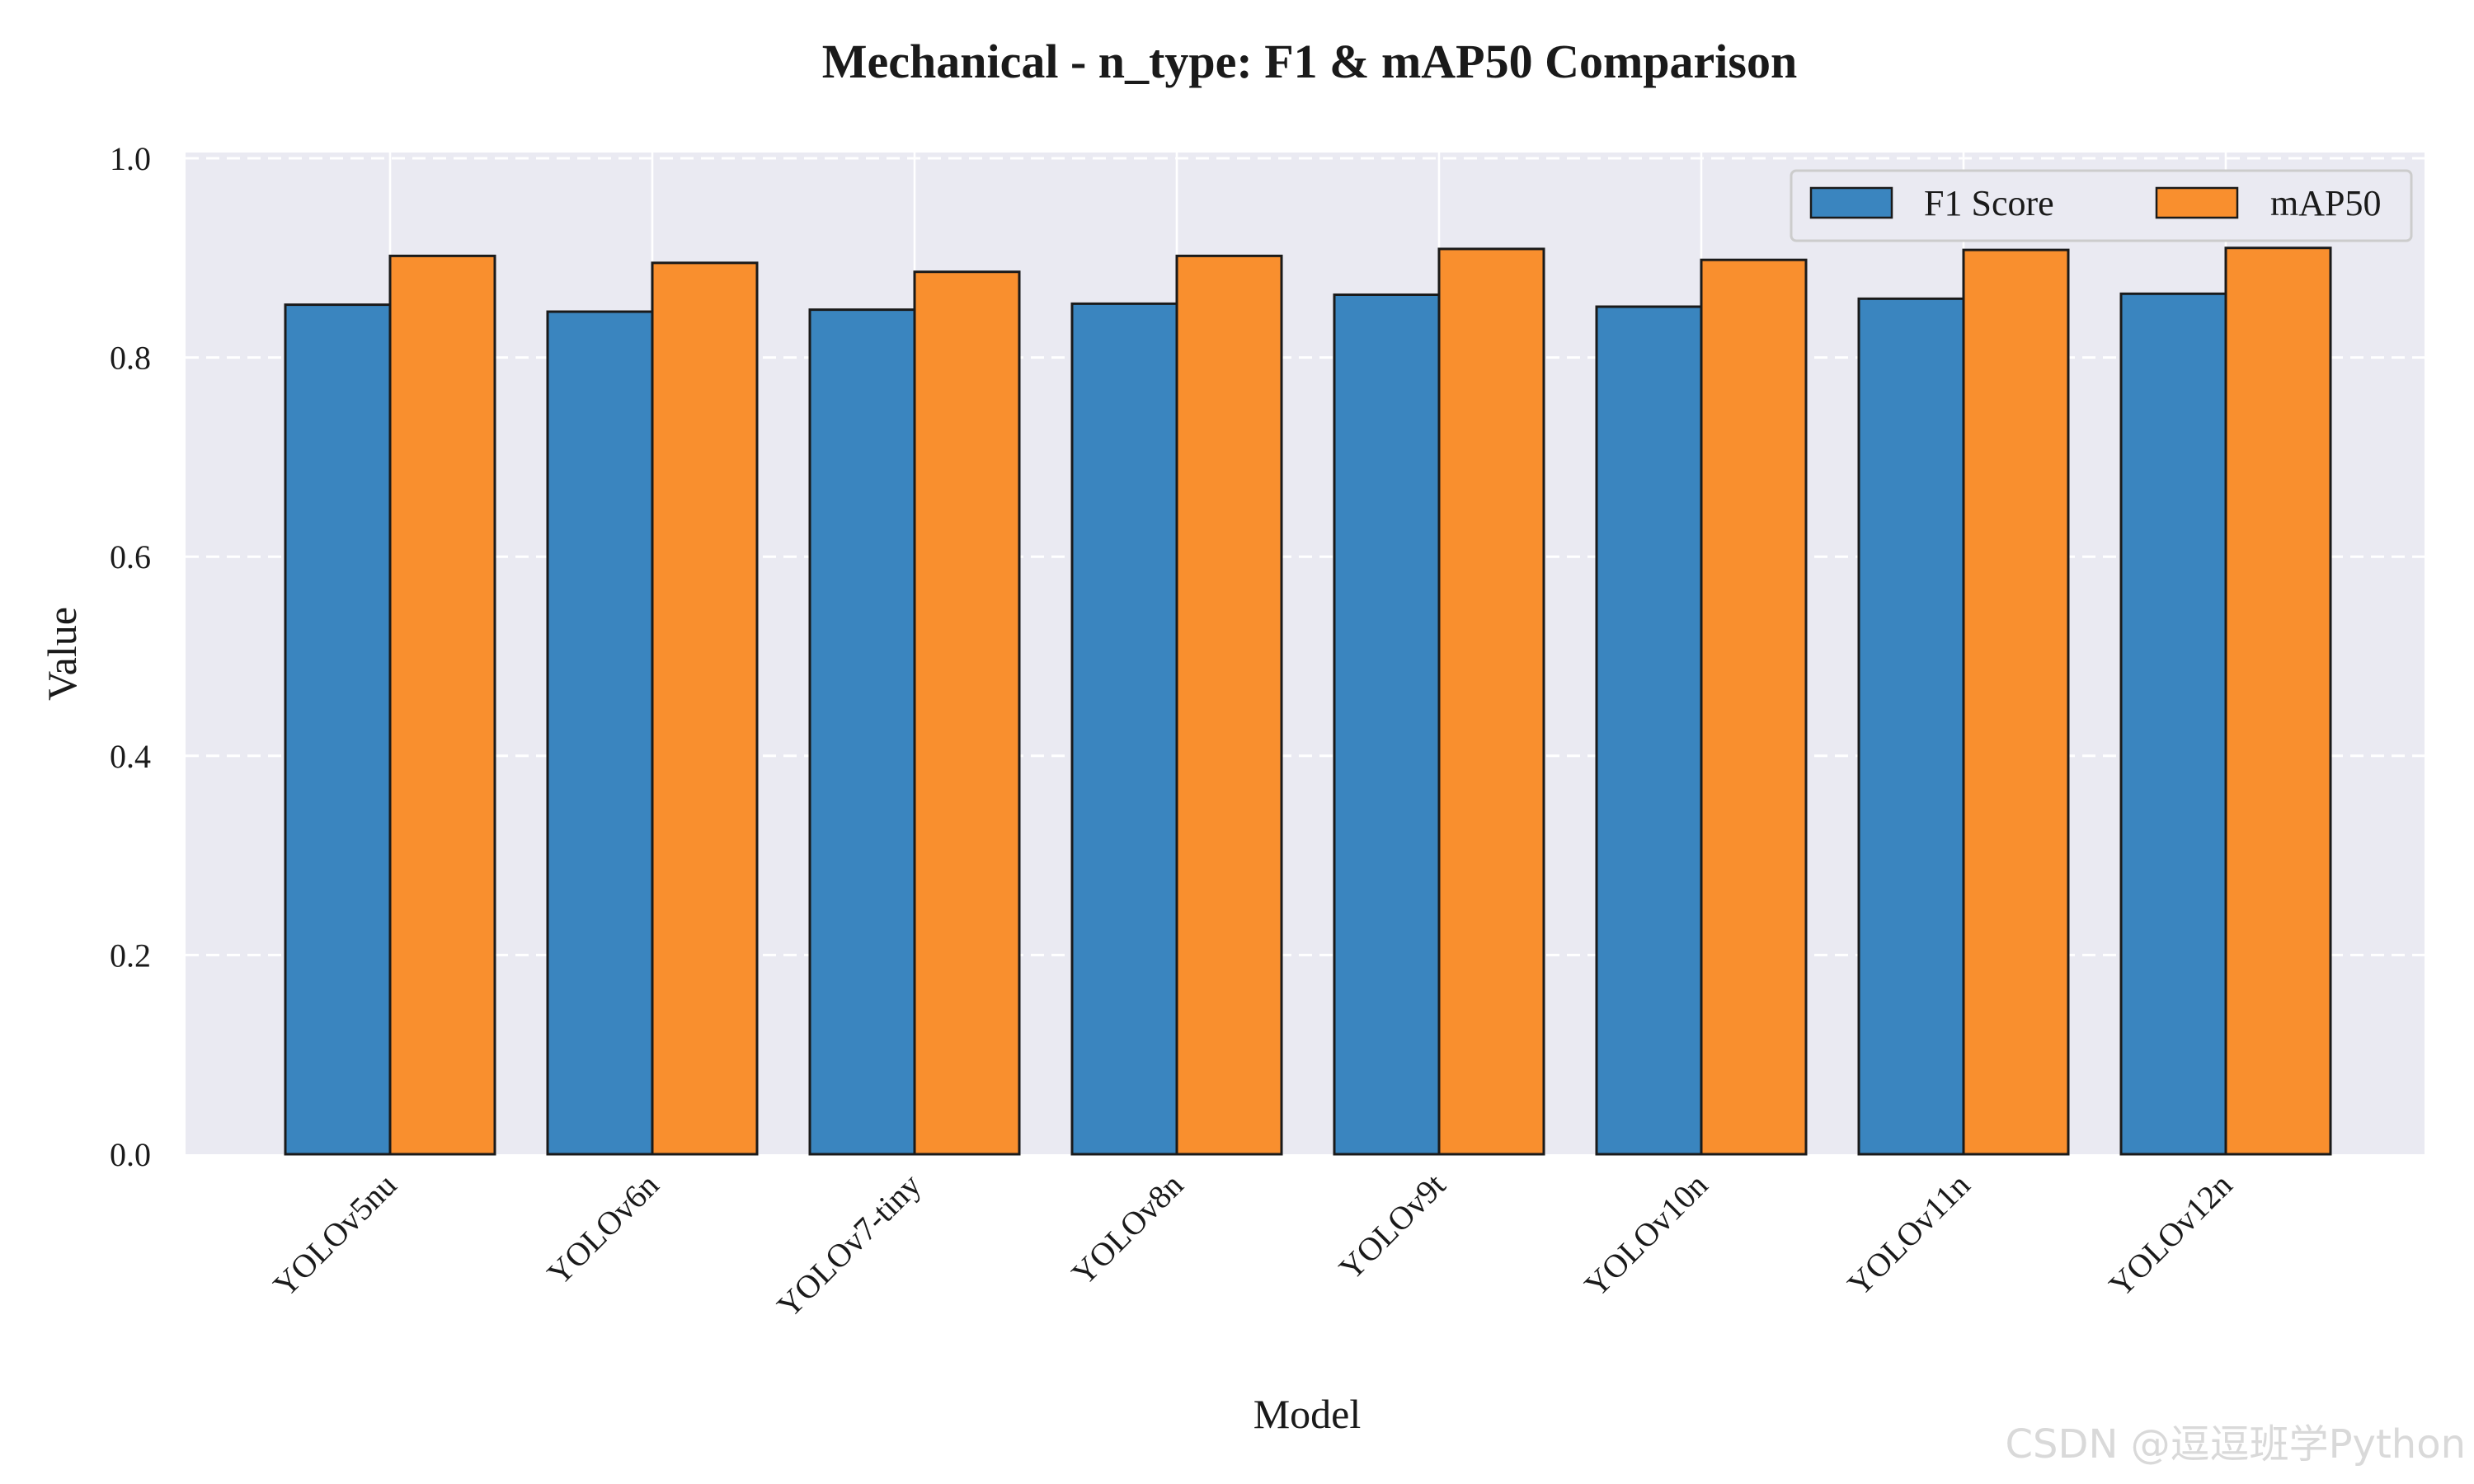 The image size is (2474, 1484). I want to click on x-axis-label: Model, so click(1307, 1414).